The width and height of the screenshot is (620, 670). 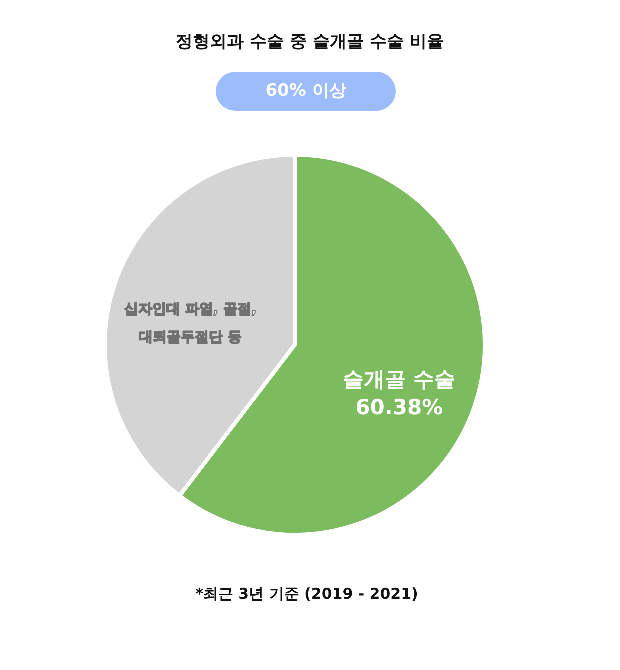 What do you see at coordinates (399, 379) in the screenshot?
I see `slice-label: 슬개골 수술` at bounding box center [399, 379].